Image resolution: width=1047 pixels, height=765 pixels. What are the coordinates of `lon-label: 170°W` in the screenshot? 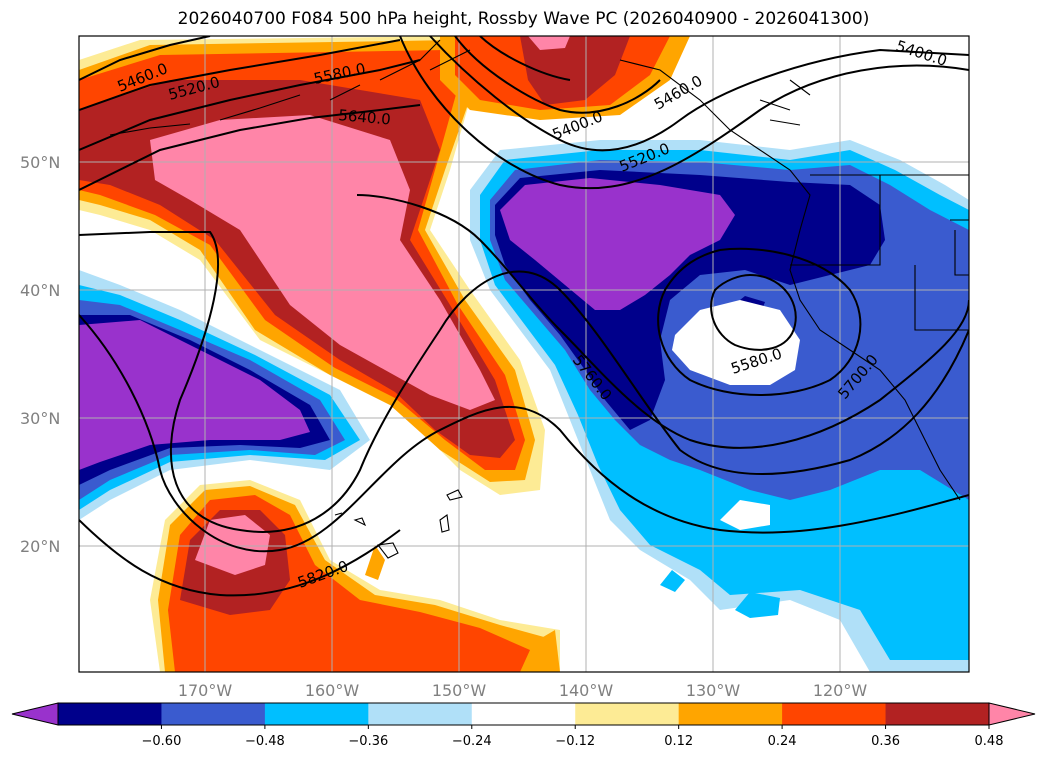 It's located at (205, 690).